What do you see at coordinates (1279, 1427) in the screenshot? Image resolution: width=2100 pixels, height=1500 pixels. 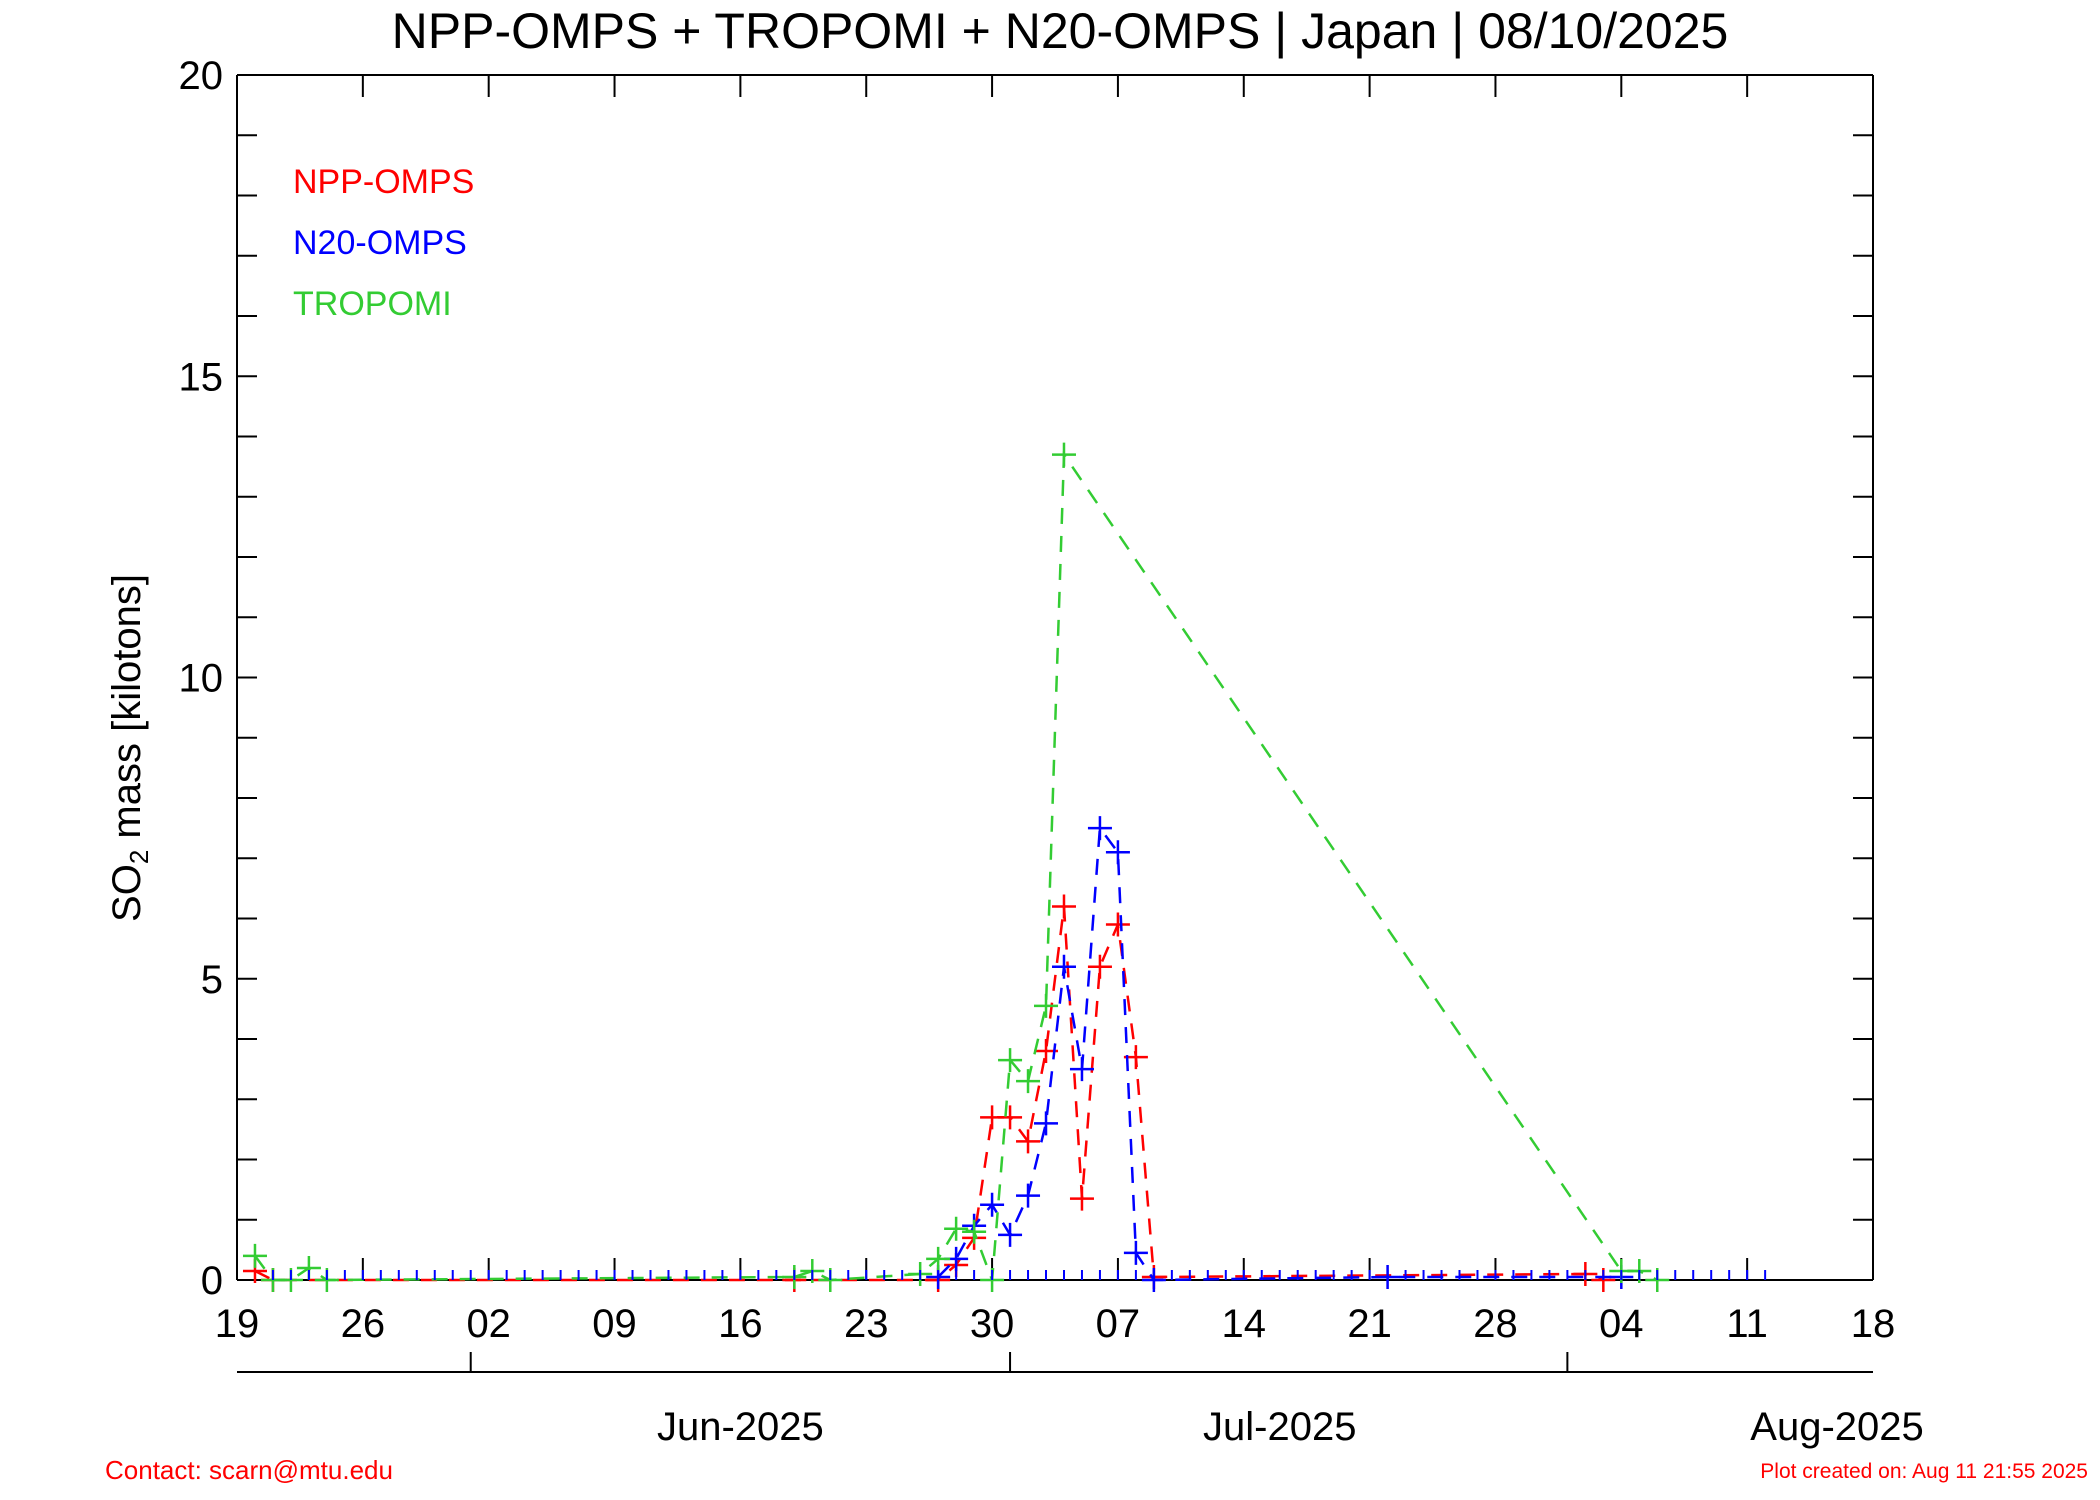 I see `month-tick-label: Jul-2025` at bounding box center [1279, 1427].